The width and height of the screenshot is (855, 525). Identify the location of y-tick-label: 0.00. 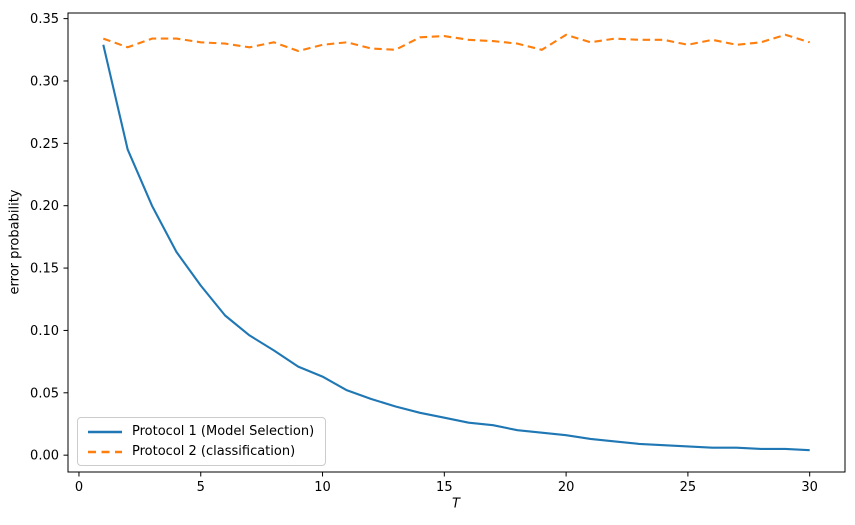
(44, 456).